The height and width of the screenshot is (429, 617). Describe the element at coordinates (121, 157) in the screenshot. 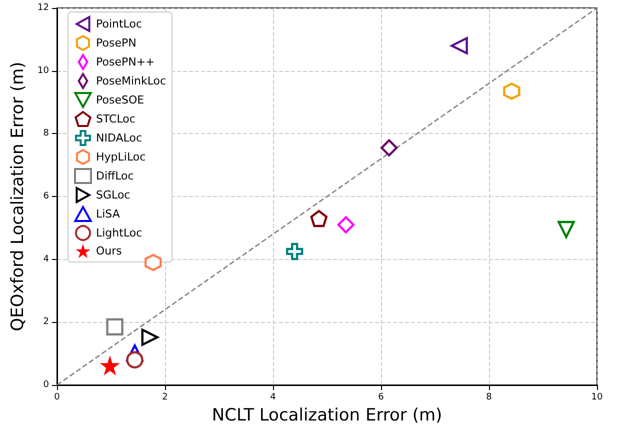

I see `legend-label: HypLiLoc` at that location.